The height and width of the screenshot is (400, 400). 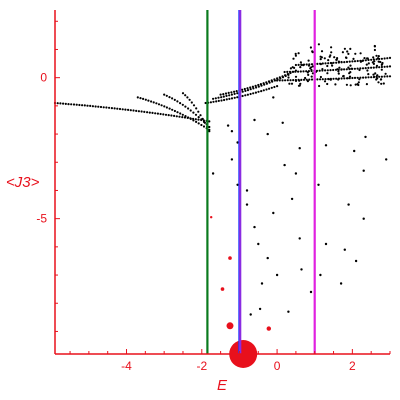 I want to click on x-tick-label: -2, so click(x=201, y=366).